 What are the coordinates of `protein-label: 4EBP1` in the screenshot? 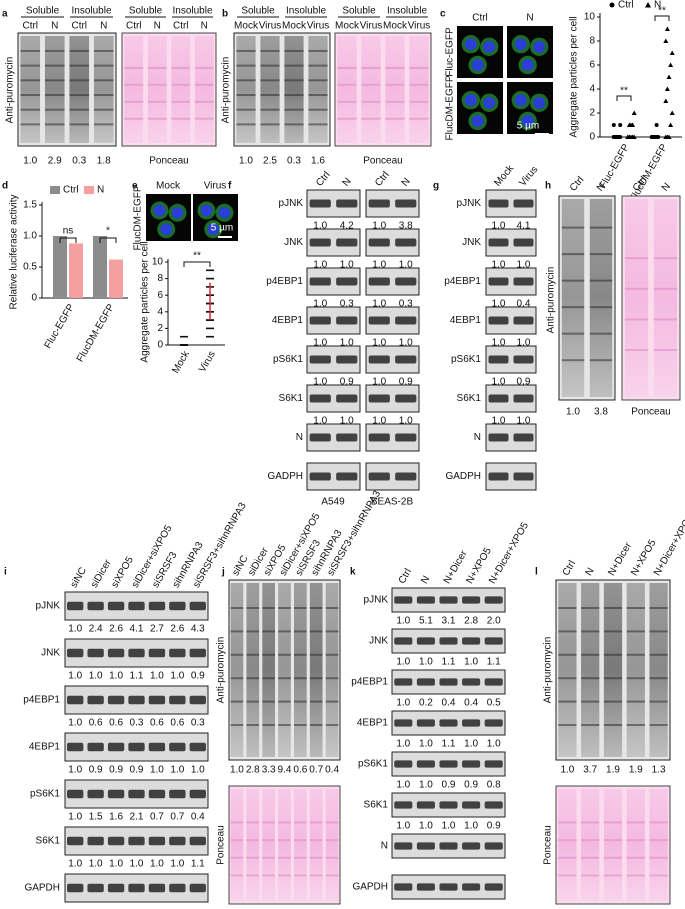 It's located at (45, 747).